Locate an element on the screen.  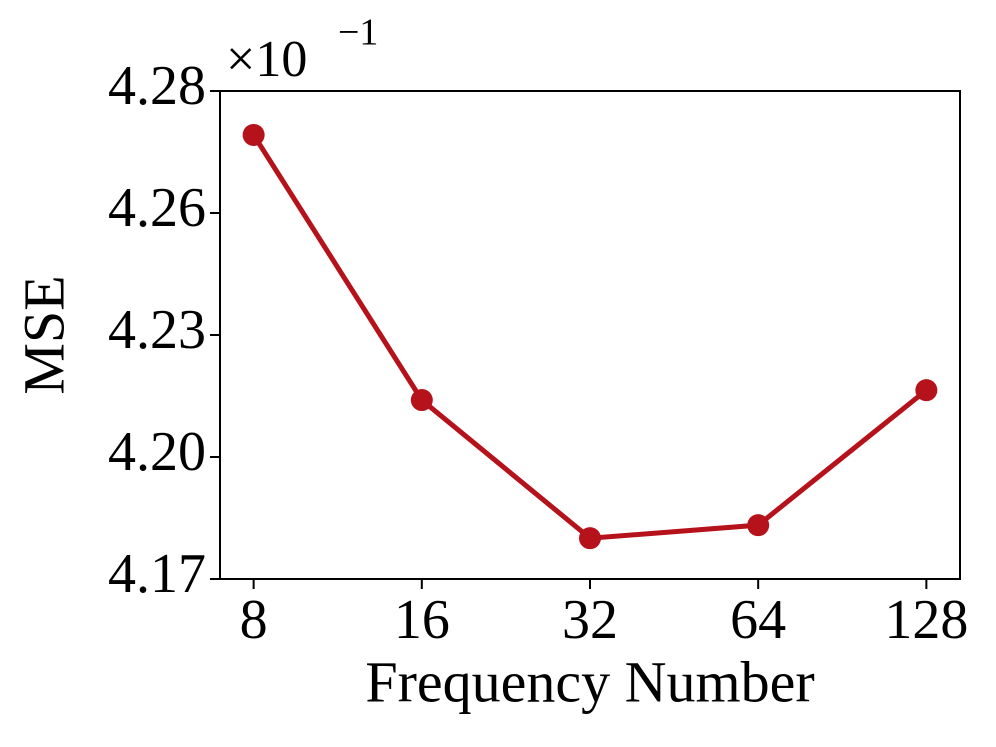
x-tick-label: 32 is located at coordinates (590, 620).